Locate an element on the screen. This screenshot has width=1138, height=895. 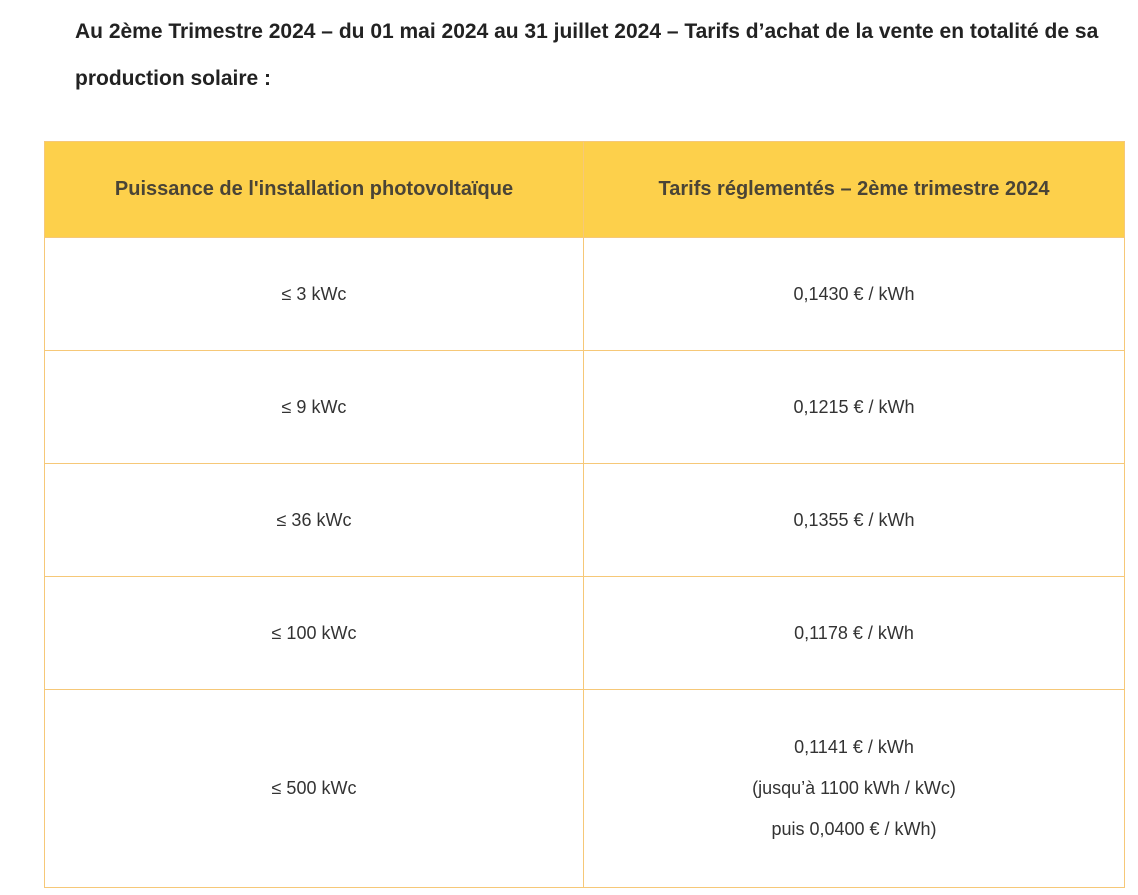
power-cell: ≤ 500 kWc is located at coordinates (314, 788).